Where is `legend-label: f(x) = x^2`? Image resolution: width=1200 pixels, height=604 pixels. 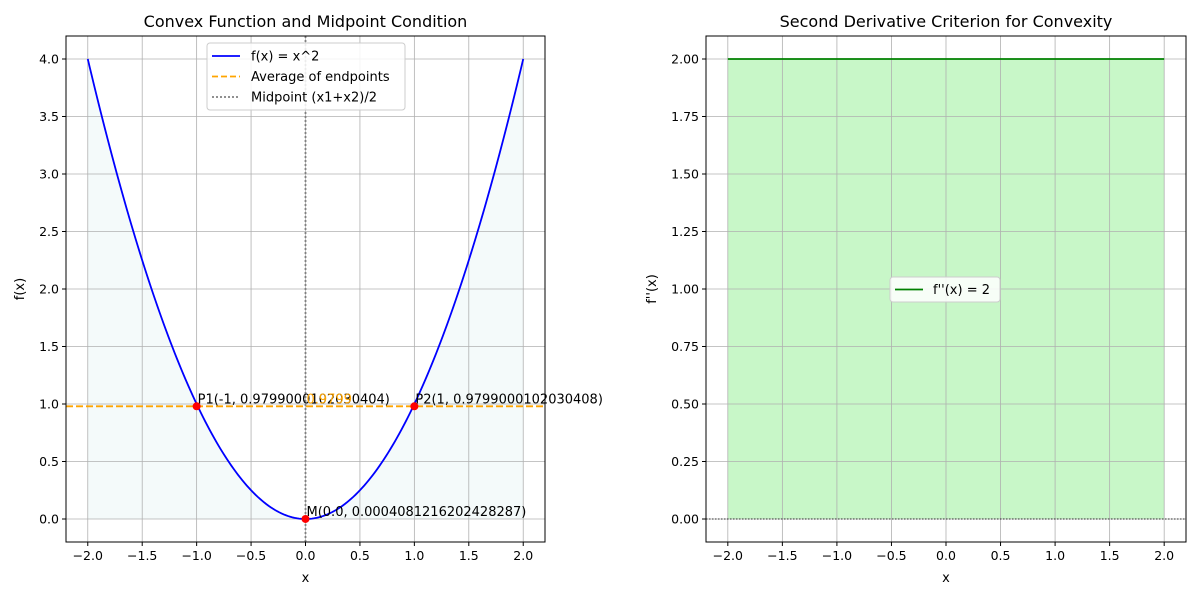
legend-label: f(x) = x^2 is located at coordinates (285, 57).